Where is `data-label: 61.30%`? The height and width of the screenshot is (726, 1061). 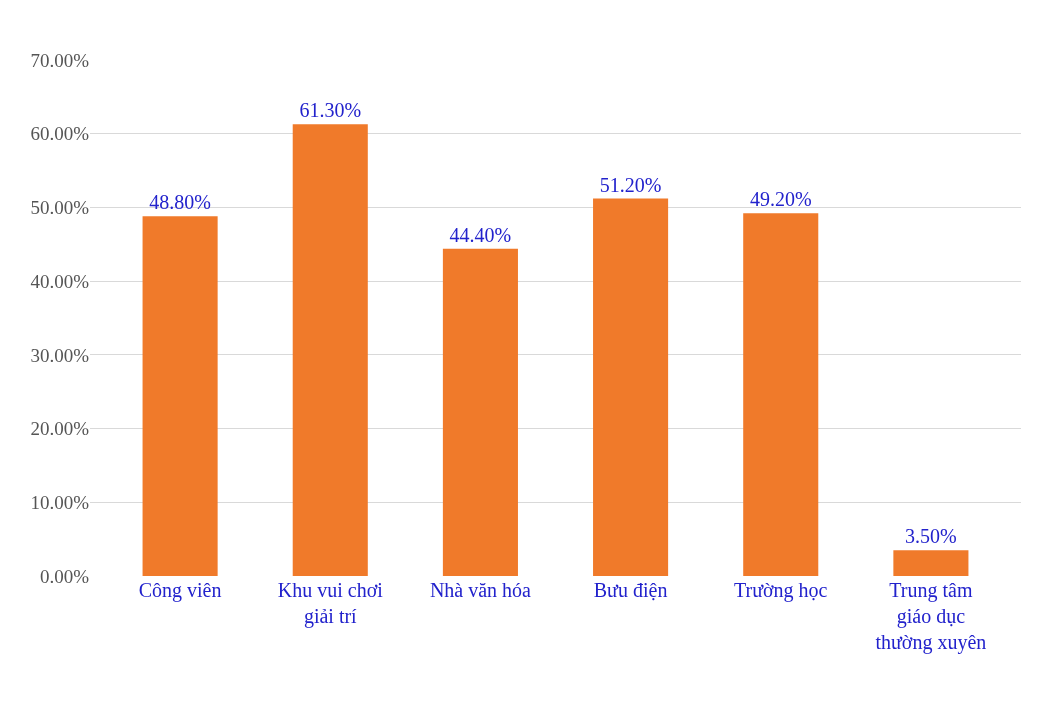 data-label: 61.30% is located at coordinates (330, 110).